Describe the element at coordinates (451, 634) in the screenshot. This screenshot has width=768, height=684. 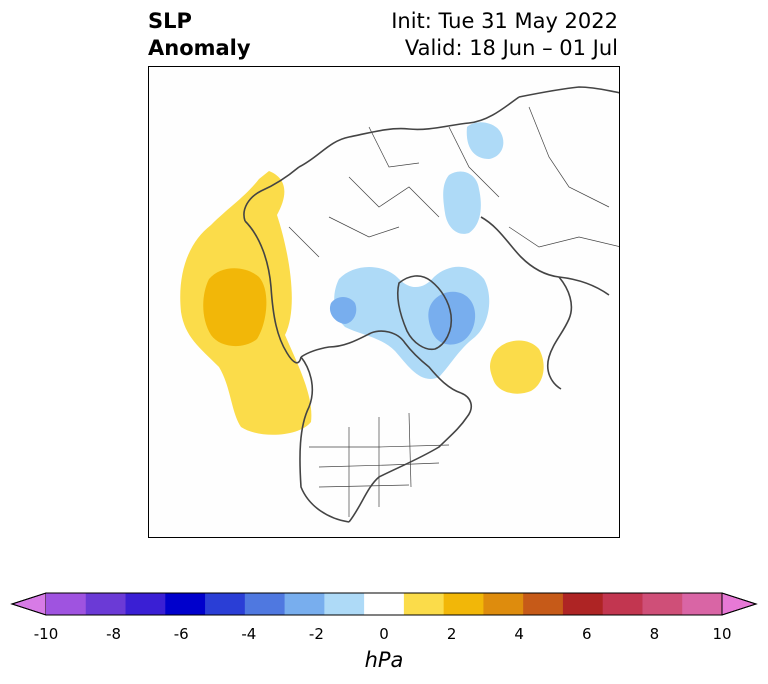
I see `colorbar-tick-label: 2` at that location.